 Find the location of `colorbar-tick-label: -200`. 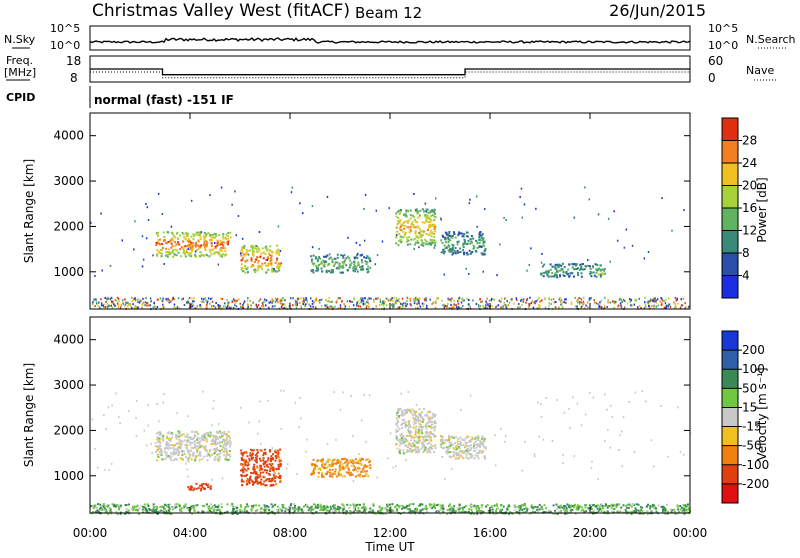

colorbar-tick-label: -200 is located at coordinates (755, 484).